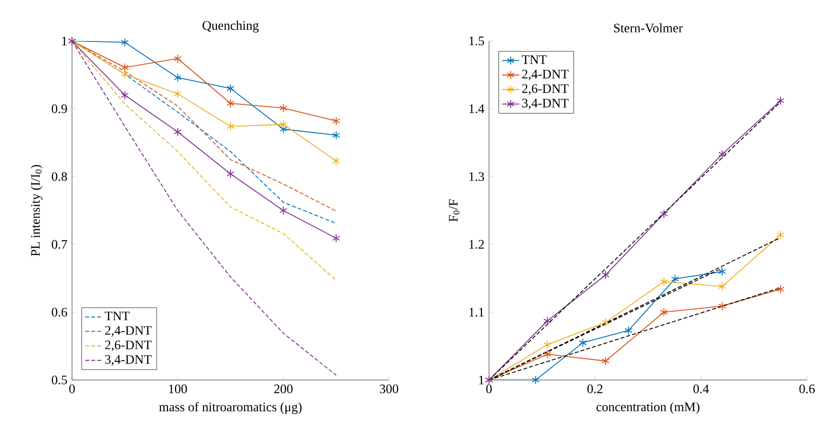  What do you see at coordinates (60, 312) in the screenshot?
I see `y-tick-label: 0.6` at bounding box center [60, 312].